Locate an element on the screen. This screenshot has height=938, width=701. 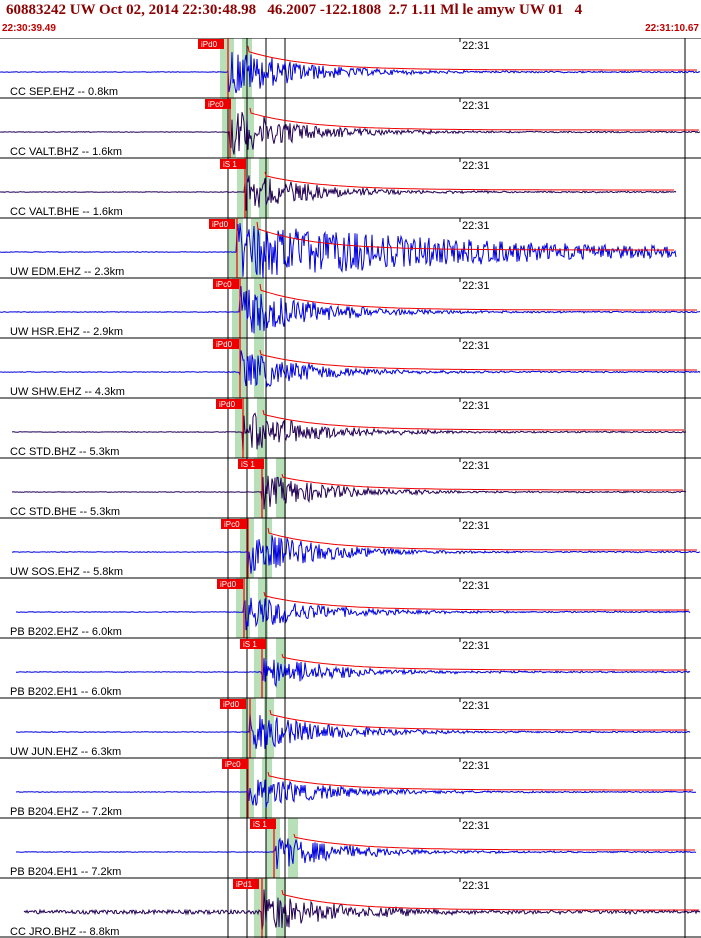
trace-row: 22:31 iPc0 PB B204.EHZ -- 7.2km is located at coordinates (350, 787).